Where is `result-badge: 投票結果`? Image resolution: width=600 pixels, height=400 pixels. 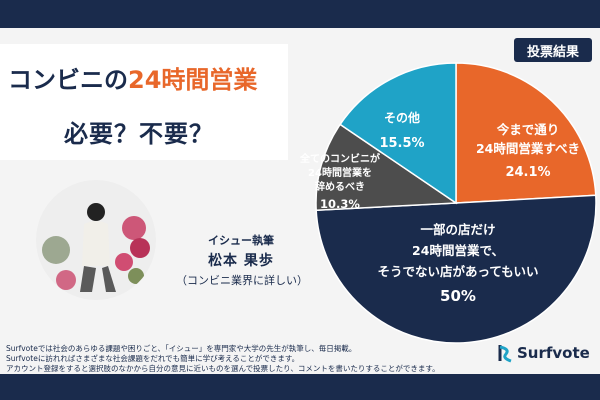
result-badge: 投票結果 is located at coordinates (553, 50).